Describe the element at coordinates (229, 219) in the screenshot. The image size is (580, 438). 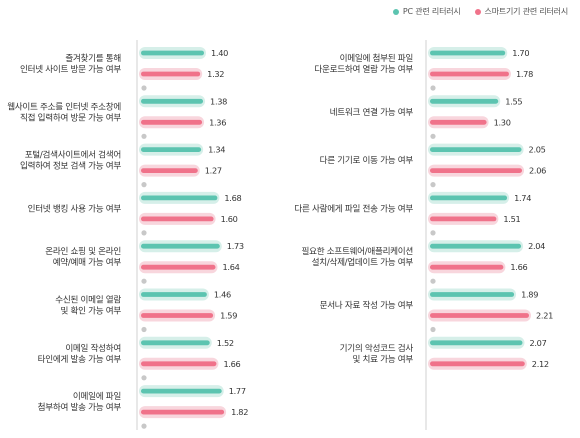
I see `smart-value-label: 1.60` at that location.